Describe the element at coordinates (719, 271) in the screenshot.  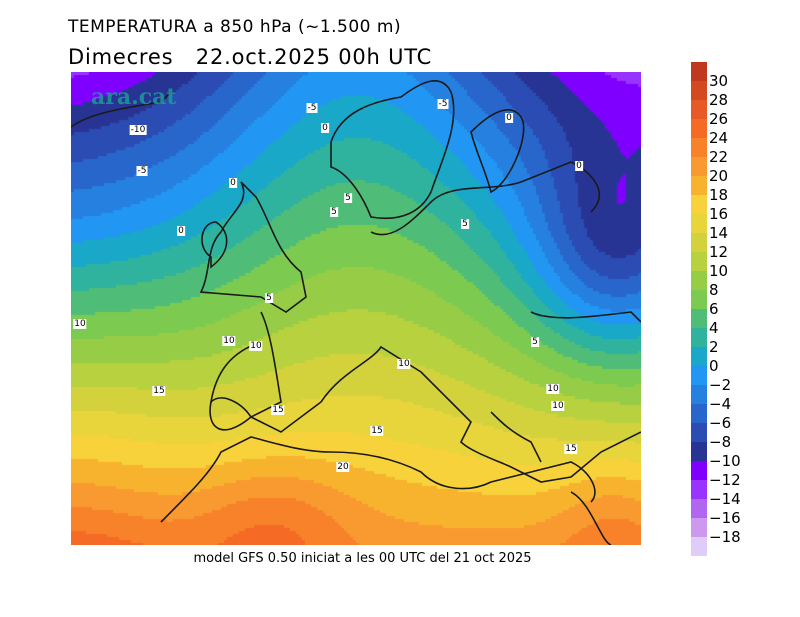
I see `colorbar-label: 10` at that location.